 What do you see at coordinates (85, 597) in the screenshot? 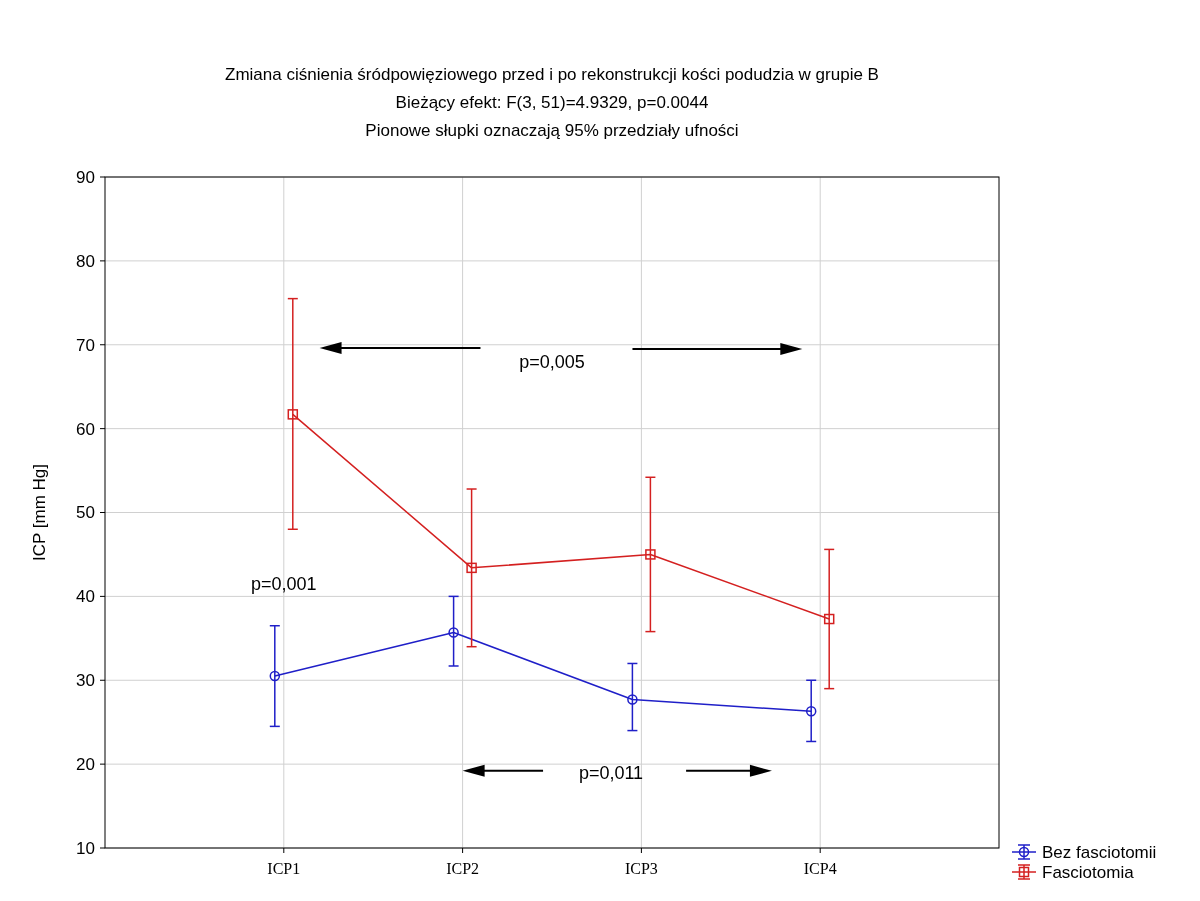
I see `y-tick-label: 40` at bounding box center [85, 597].